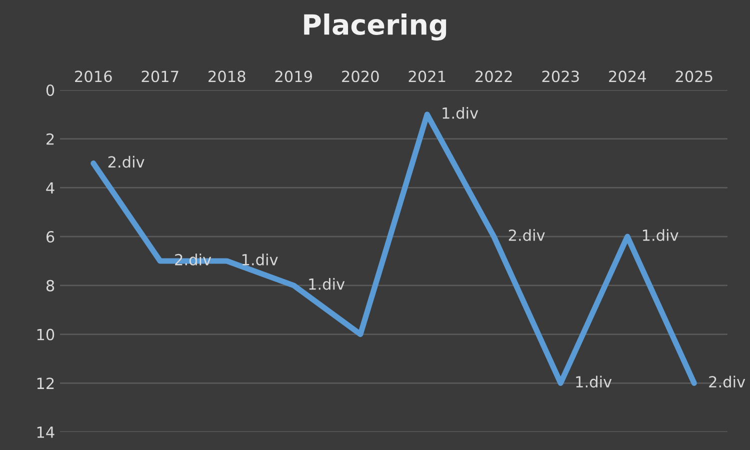  I want to click on x-tick-label: 2016, so click(93, 76).